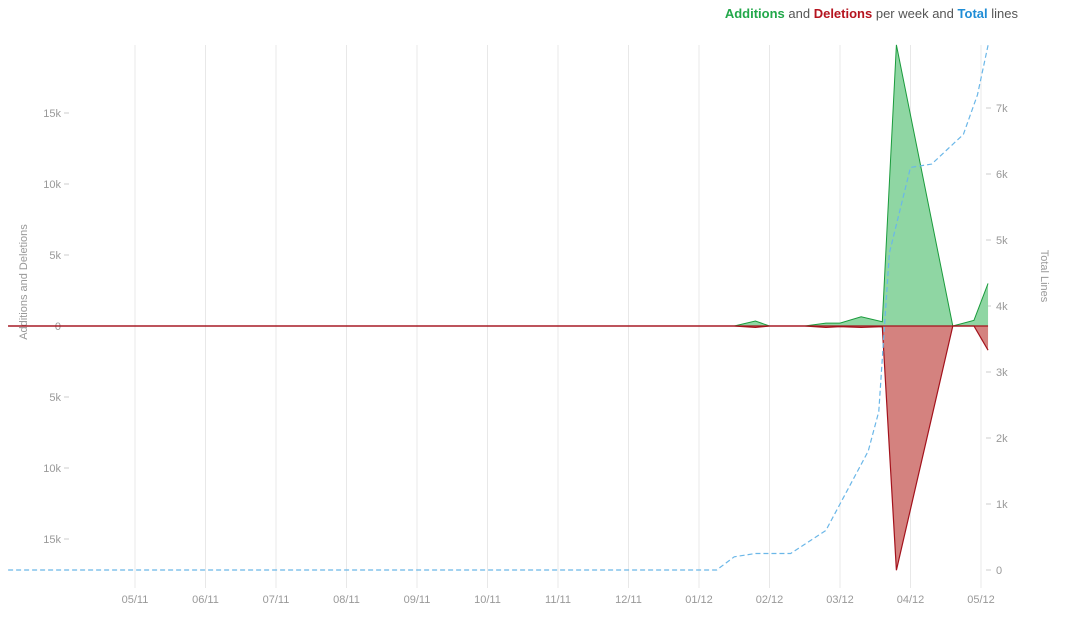 The height and width of the screenshot is (627, 1068). Describe the element at coordinates (487, 600) in the screenshot. I see `x-tick-label: 10/11` at that location.